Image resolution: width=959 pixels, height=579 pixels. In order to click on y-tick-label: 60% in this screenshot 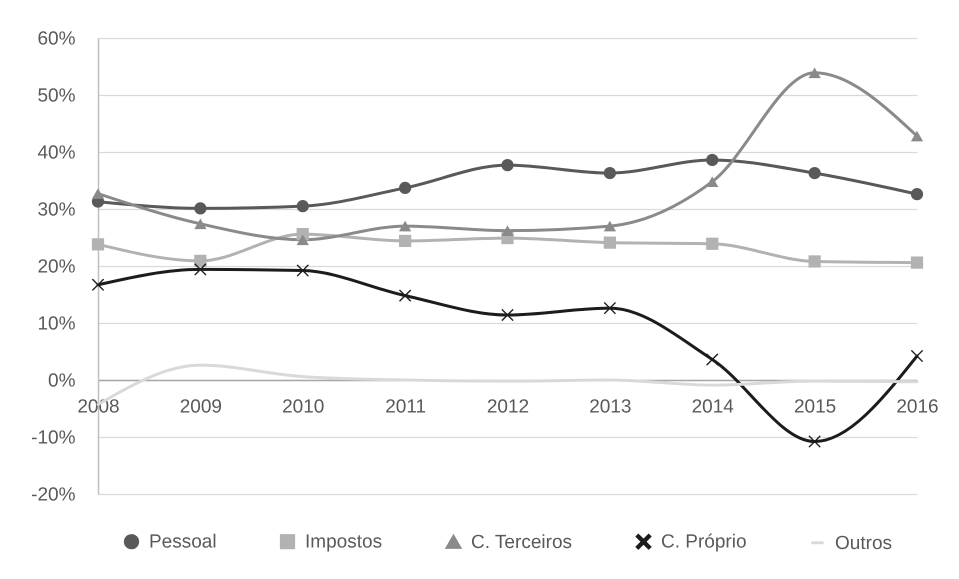, I will do `click(56, 39)`.